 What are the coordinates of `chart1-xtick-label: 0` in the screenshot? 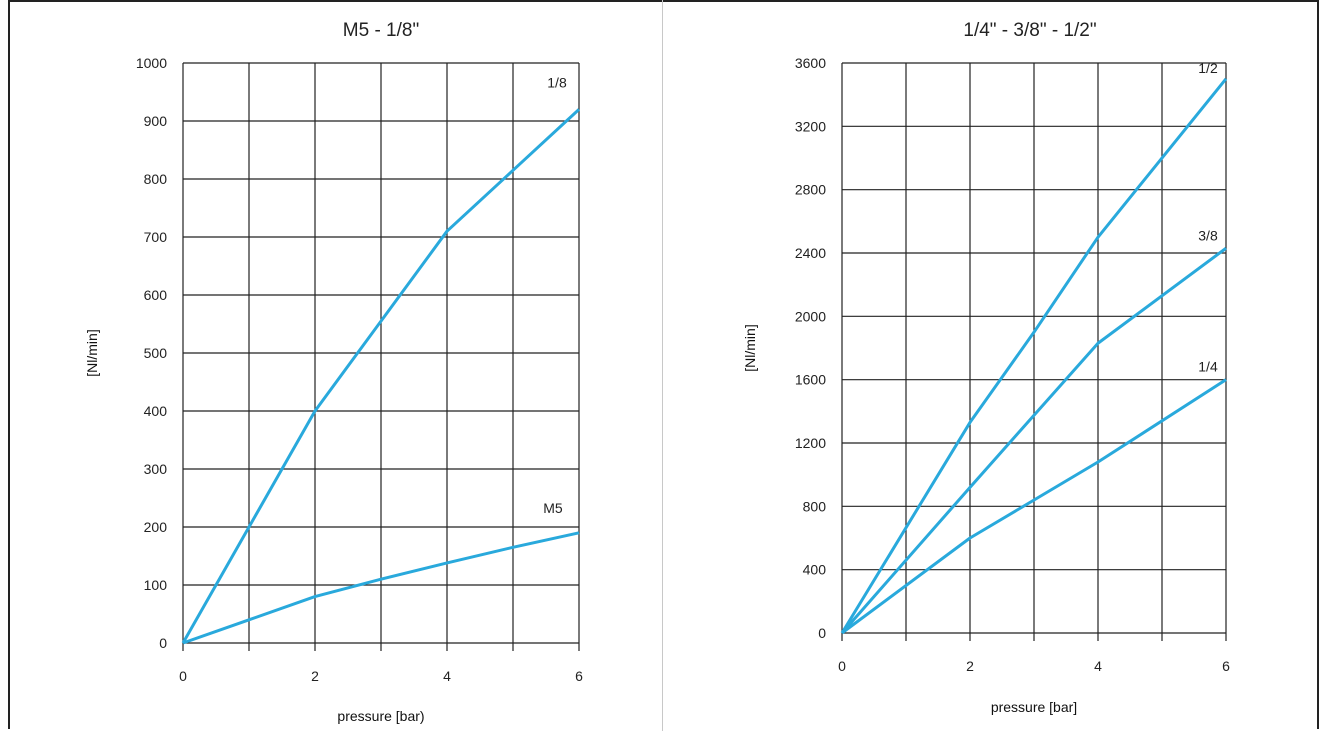 It's located at (183, 676).